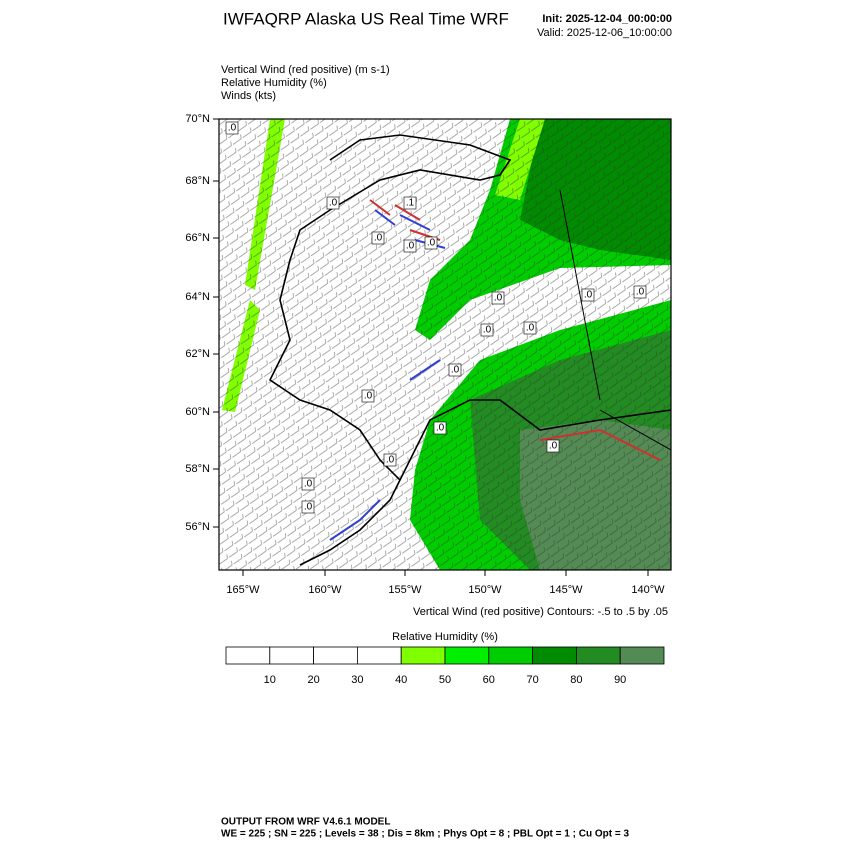 Image resolution: width=850 pixels, height=855 pixels. Describe the element at coordinates (274, 83) in the screenshot. I see `field-label: Relative Humidity (%)` at that location.